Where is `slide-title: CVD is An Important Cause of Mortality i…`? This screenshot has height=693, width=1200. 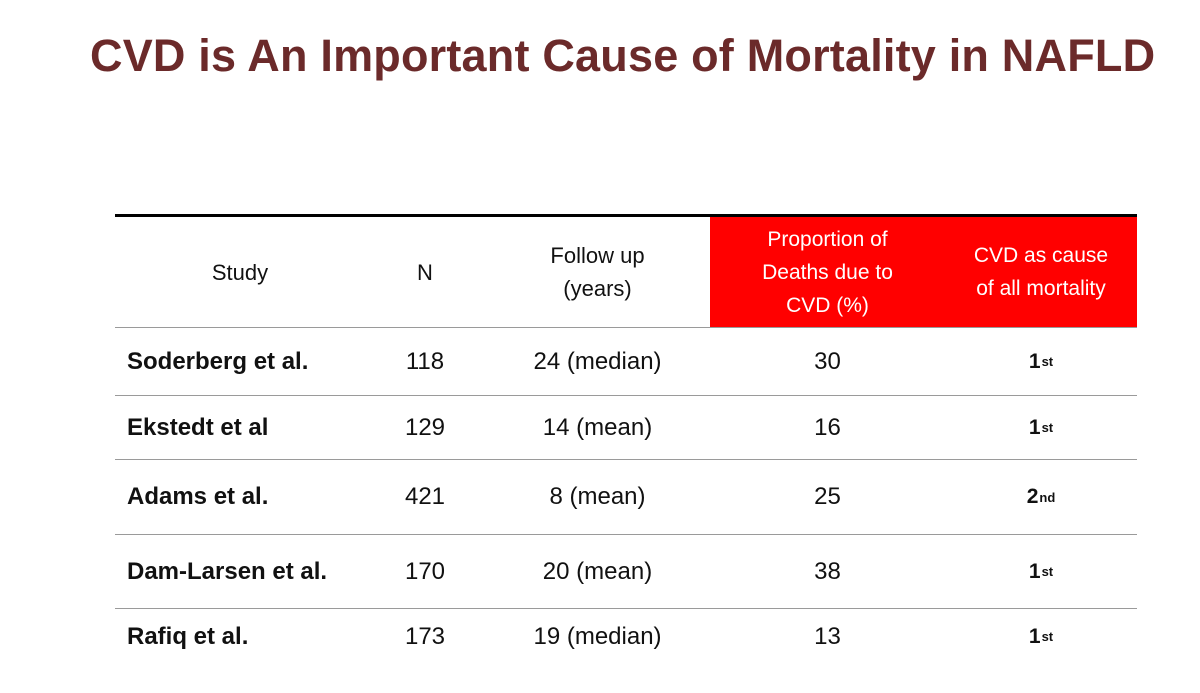
slide-title: CVD is An Important Cause of Mortality i… is located at coordinates (623, 55).